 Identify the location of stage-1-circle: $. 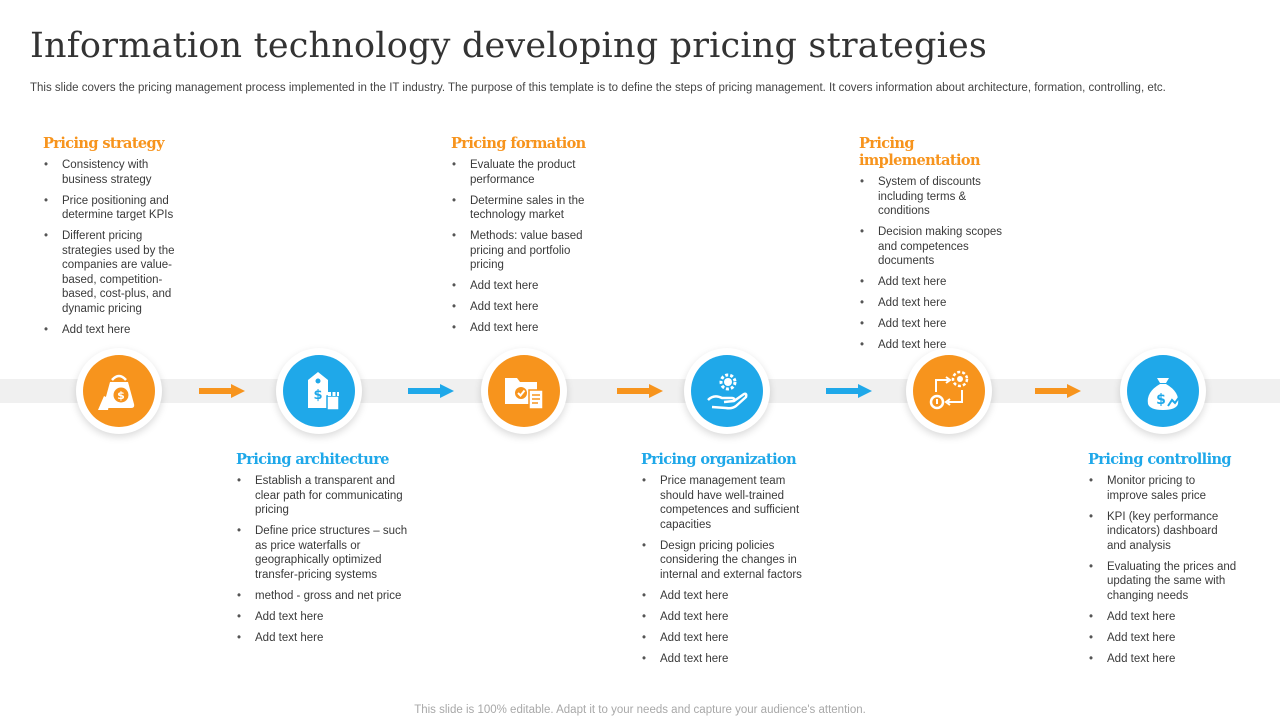
(119, 391).